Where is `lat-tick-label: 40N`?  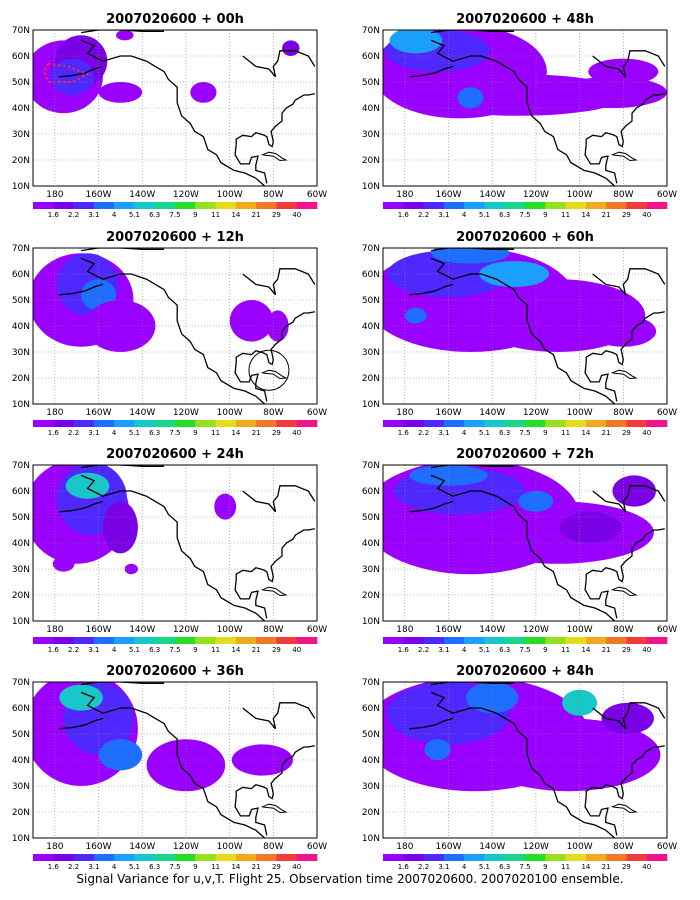 lat-tick-label: 40N is located at coordinates (21, 327).